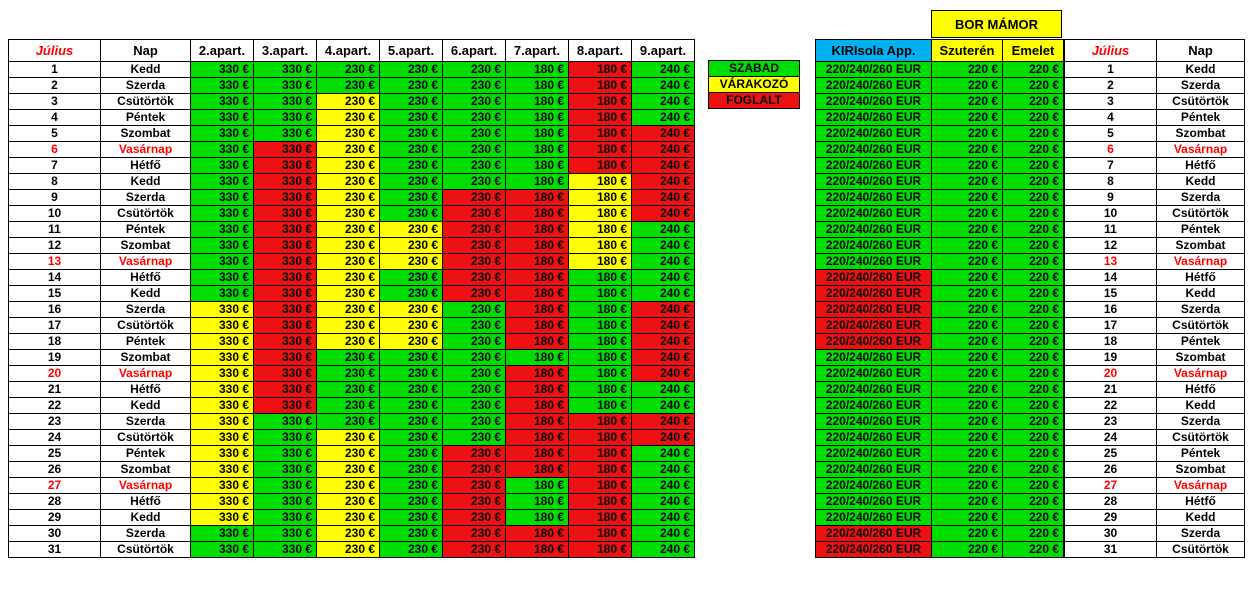 Image resolution: width=1256 pixels, height=596 pixels. I want to click on date-cell: 15, so click(54, 293).